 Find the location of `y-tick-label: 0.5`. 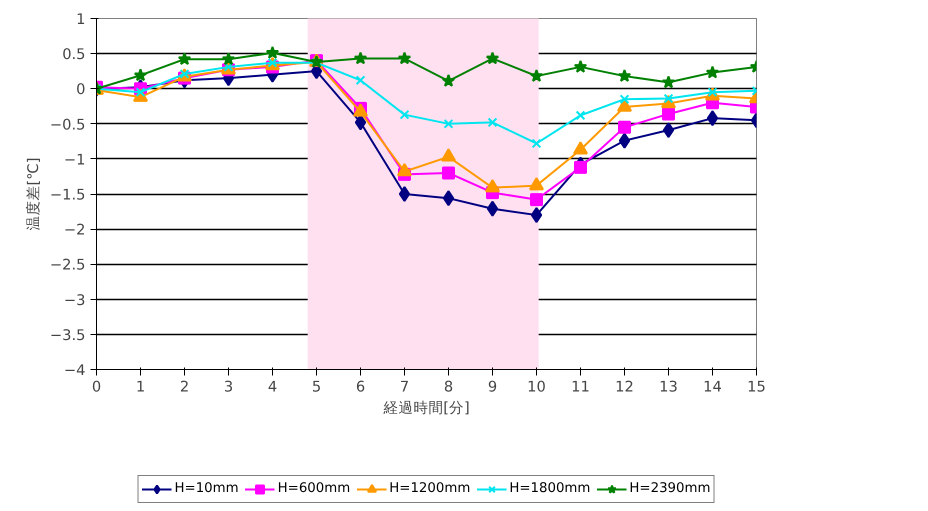

y-tick-label: 0.5 is located at coordinates (74, 55).